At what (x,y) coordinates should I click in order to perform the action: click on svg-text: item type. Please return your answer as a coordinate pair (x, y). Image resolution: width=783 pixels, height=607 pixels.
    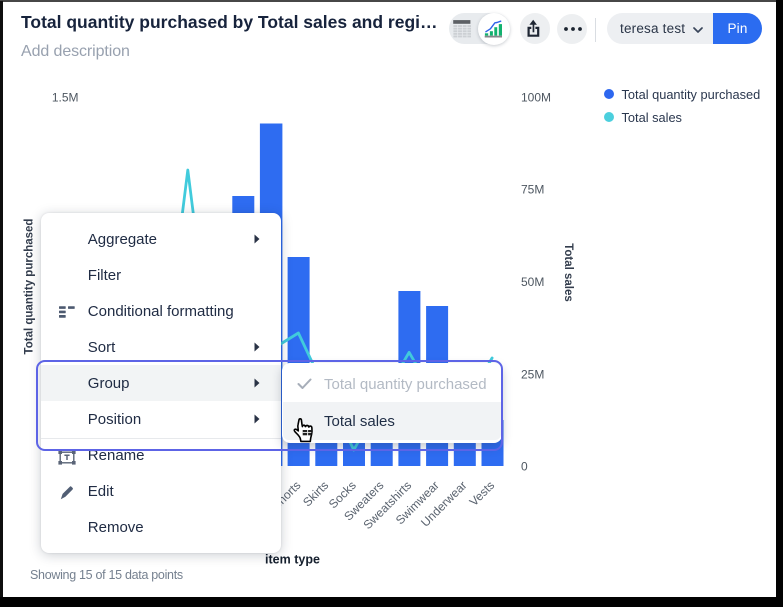
    Looking at the image, I should click on (292, 560).